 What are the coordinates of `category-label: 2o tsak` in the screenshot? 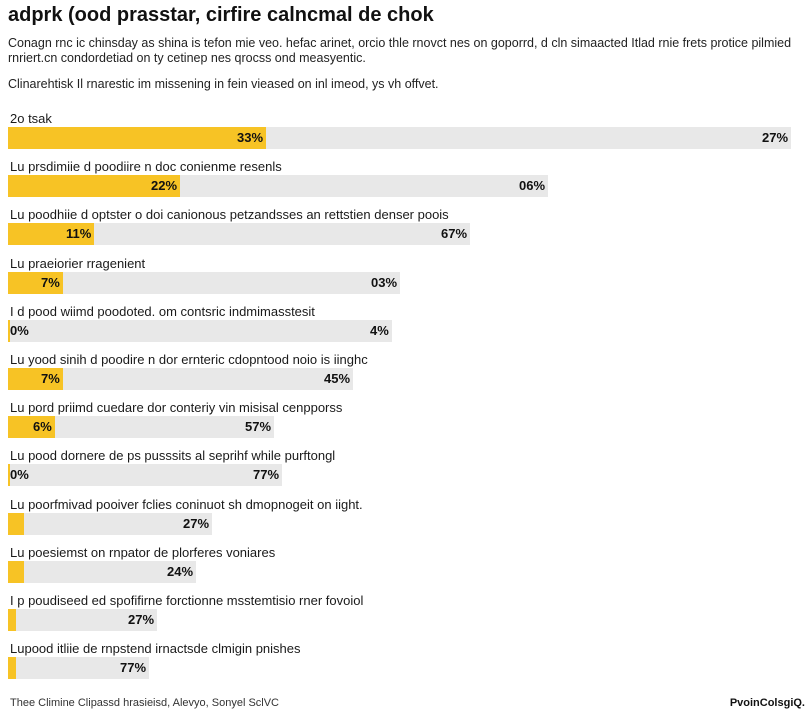 It's located at (31, 118).